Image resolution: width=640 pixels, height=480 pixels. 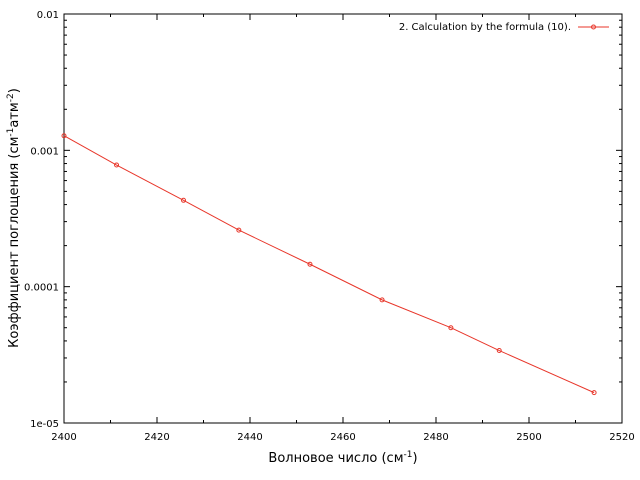 What do you see at coordinates (41, 220) in the screenshot?
I see `y-tick-labels: 1e-05 0.0001 0.001 0.01` at bounding box center [41, 220].